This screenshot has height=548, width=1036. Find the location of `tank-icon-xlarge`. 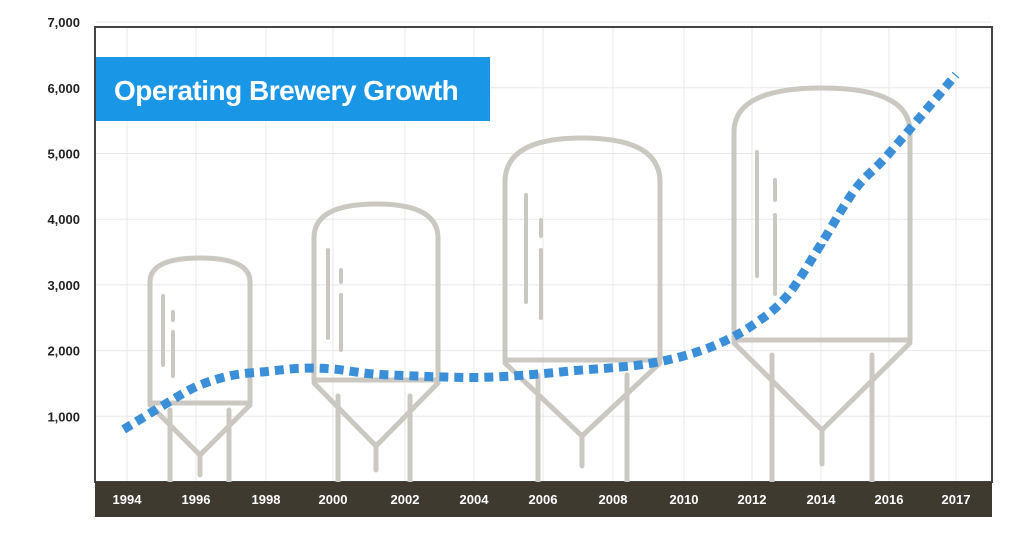

tank-icon-xlarge is located at coordinates (822, 285).